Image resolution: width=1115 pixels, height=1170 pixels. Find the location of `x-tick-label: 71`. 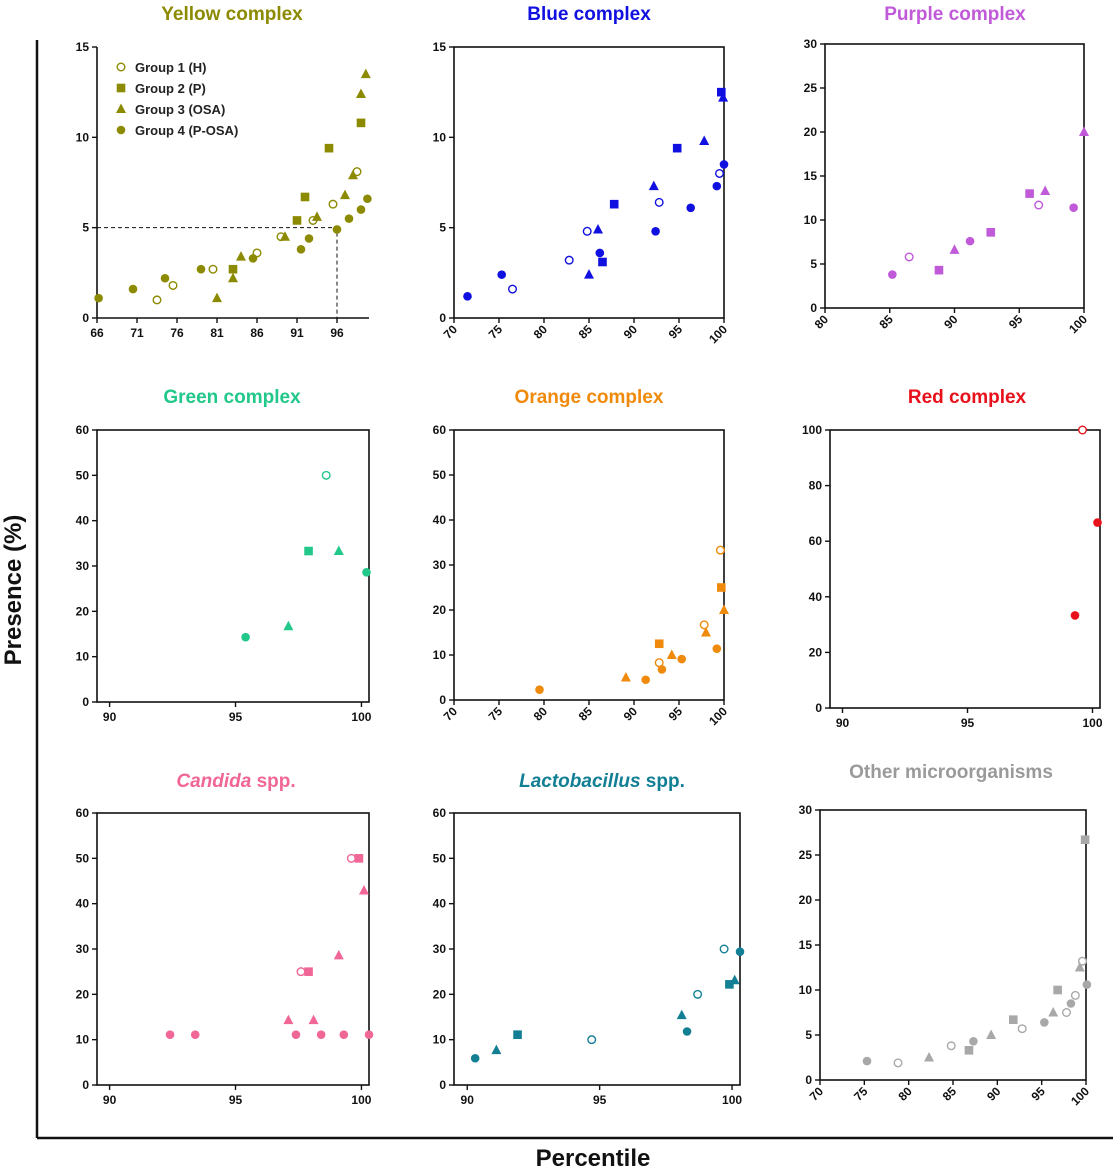

x-tick-label: 71 is located at coordinates (137, 333).